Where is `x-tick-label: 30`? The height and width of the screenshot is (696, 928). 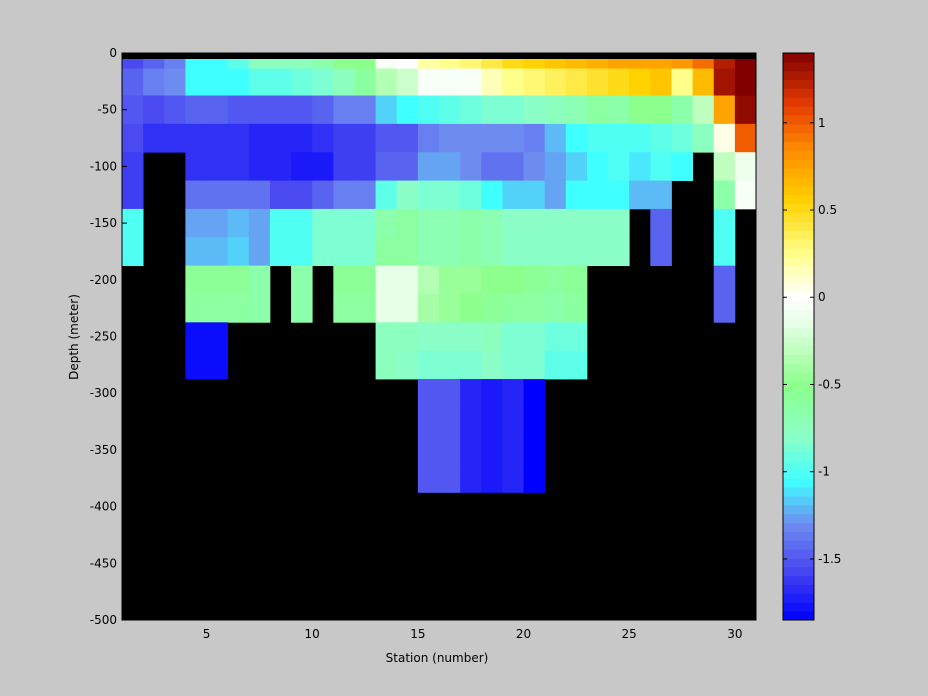 x-tick-label: 30 is located at coordinates (734, 634).